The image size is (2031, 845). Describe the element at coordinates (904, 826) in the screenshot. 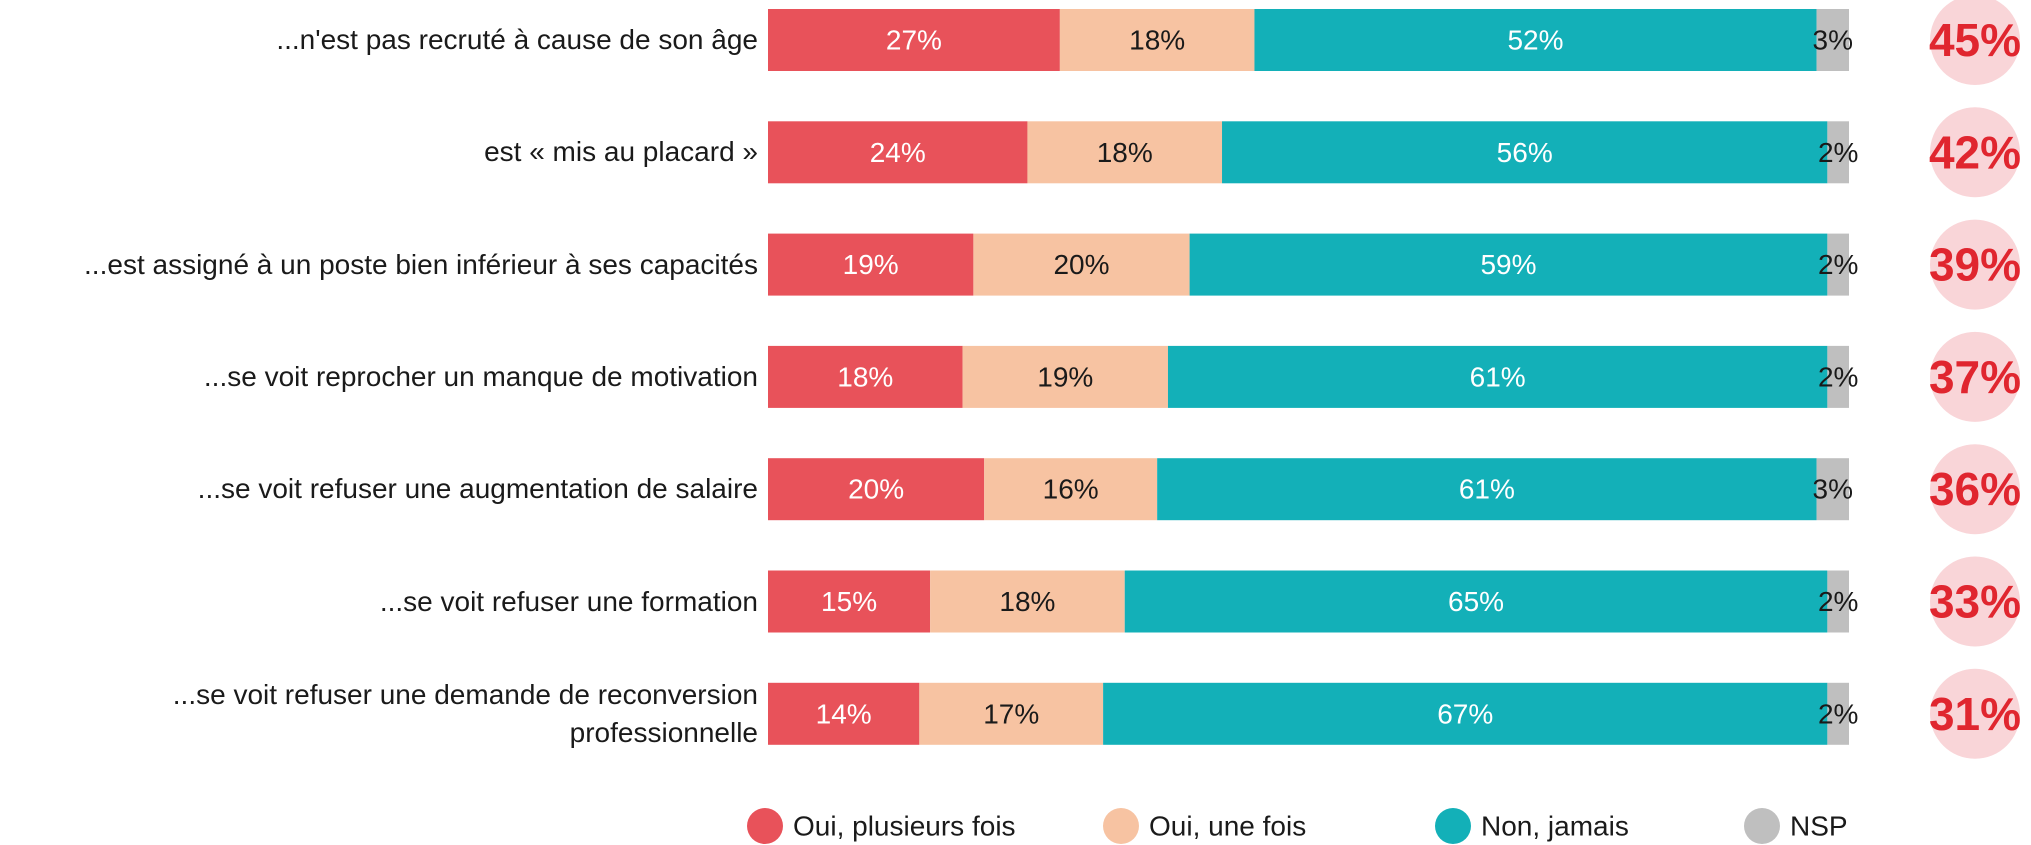

I see `legend-label: Oui, plusieurs fois` at that location.